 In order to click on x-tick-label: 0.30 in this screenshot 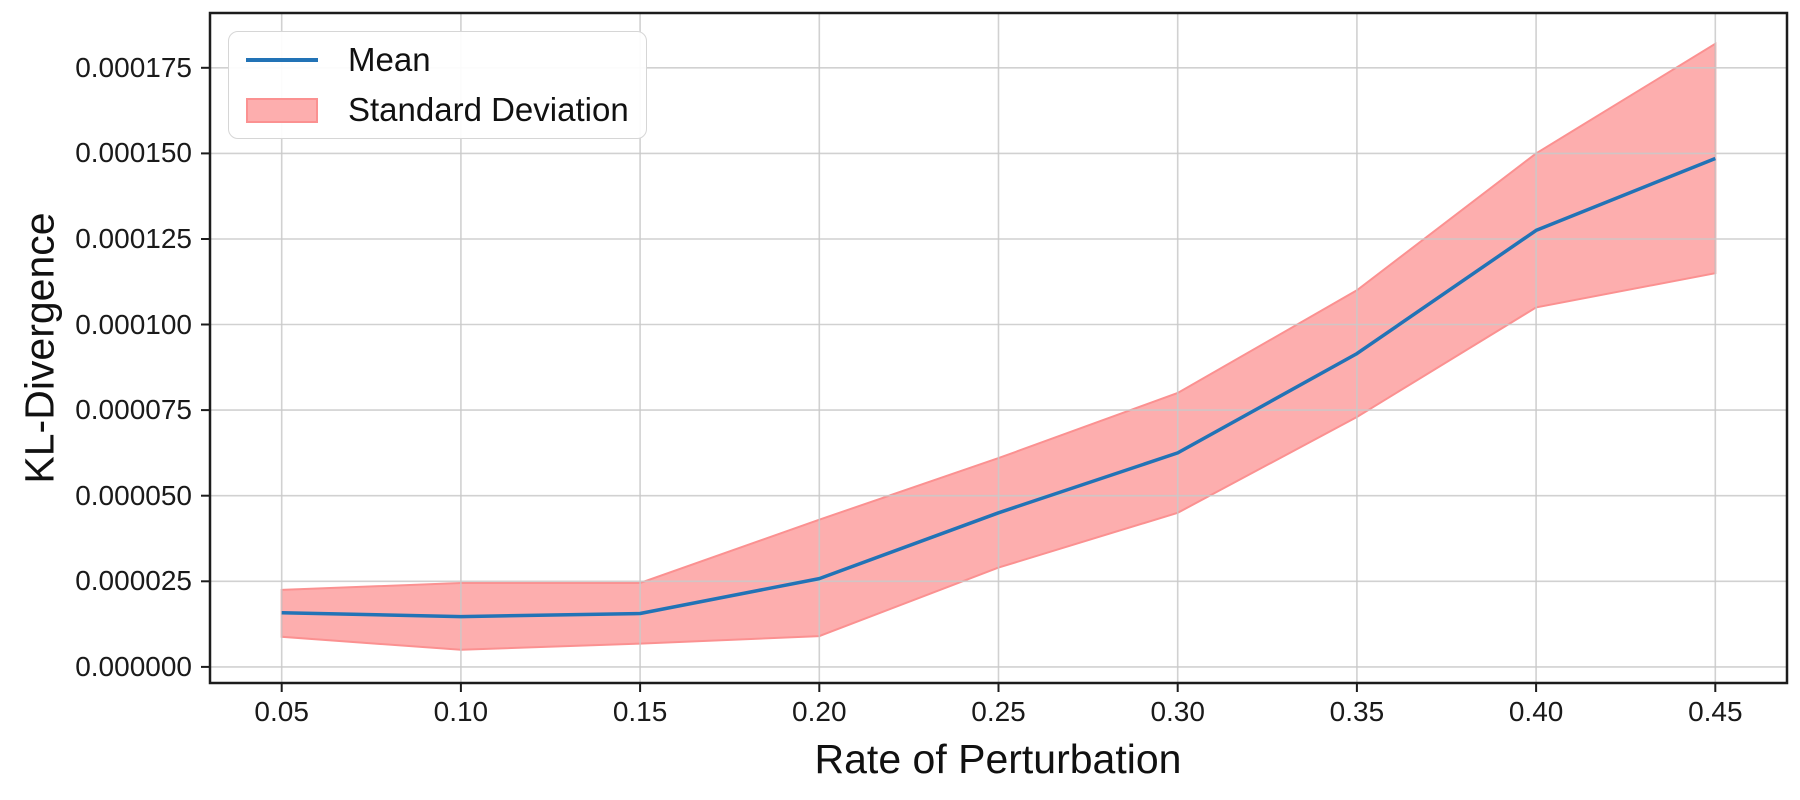, I will do `click(1177, 711)`.